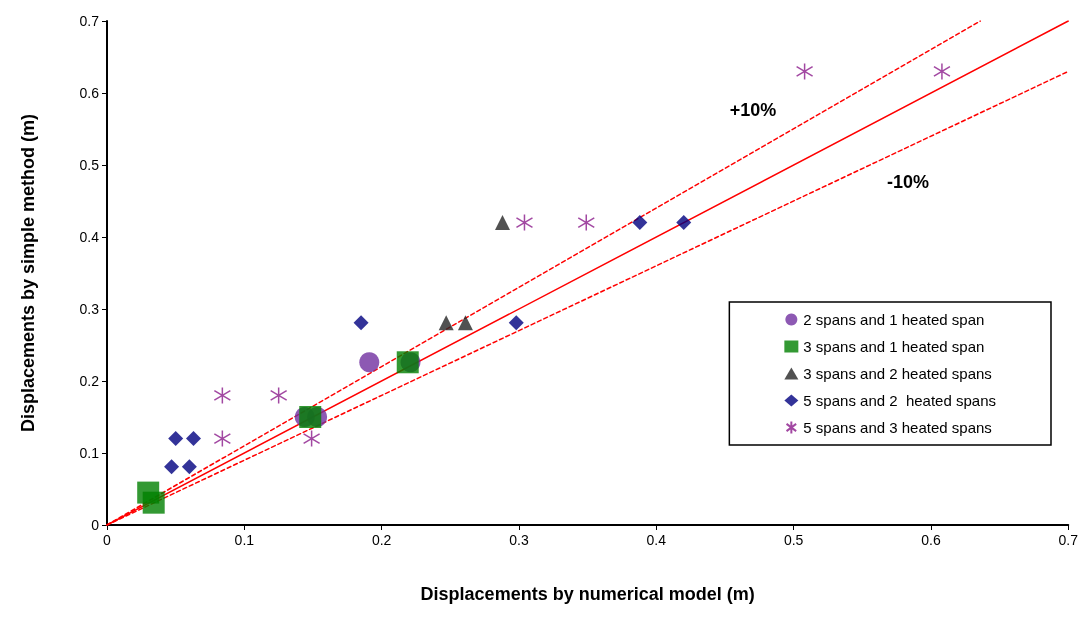 The image size is (1081, 628). What do you see at coordinates (89, 453) in the screenshot?
I see `y-tick-label: 0.1` at bounding box center [89, 453].